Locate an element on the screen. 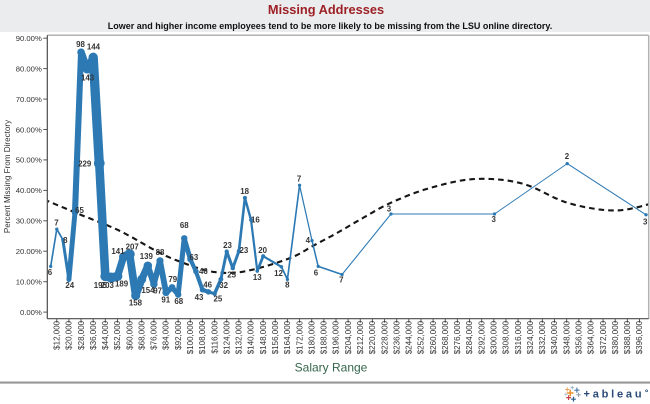 The width and height of the screenshot is (650, 404). svg-text: 32 is located at coordinates (223, 285).